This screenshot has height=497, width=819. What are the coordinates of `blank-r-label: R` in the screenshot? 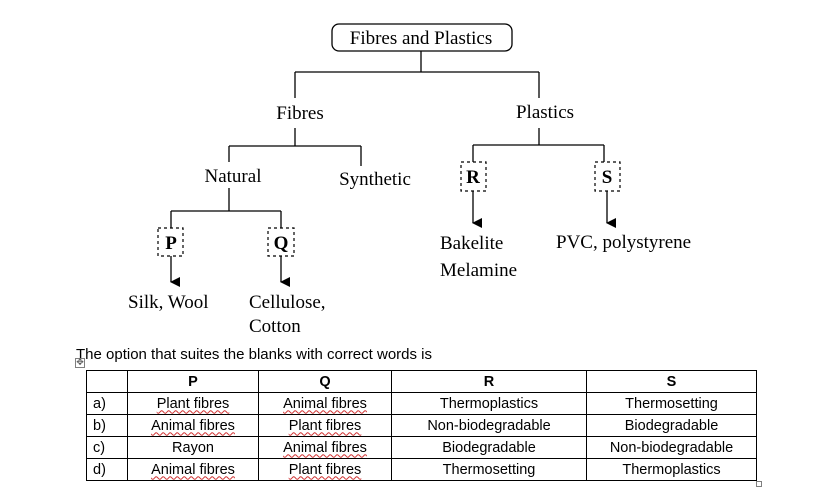 It's located at (473, 177).